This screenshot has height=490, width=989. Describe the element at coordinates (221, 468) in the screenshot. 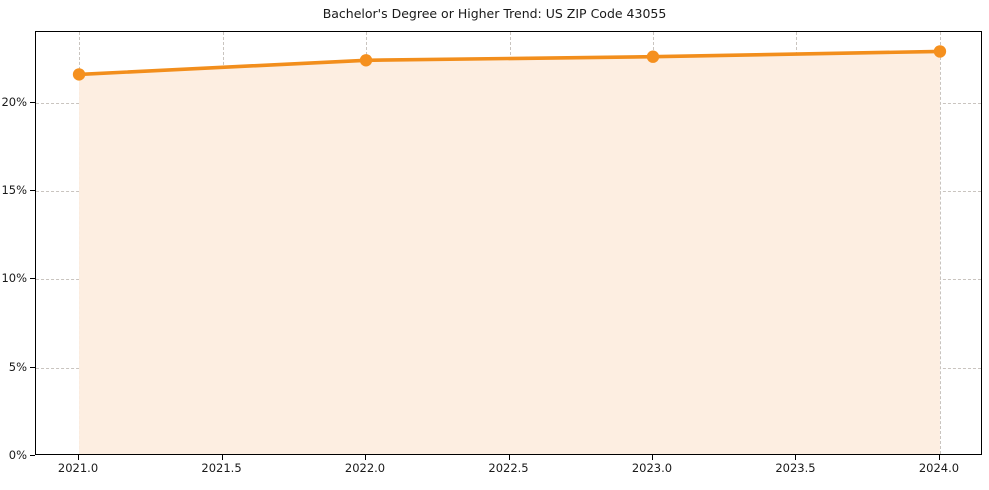

I see `x-axis-tick-label: 2021.5` at that location.